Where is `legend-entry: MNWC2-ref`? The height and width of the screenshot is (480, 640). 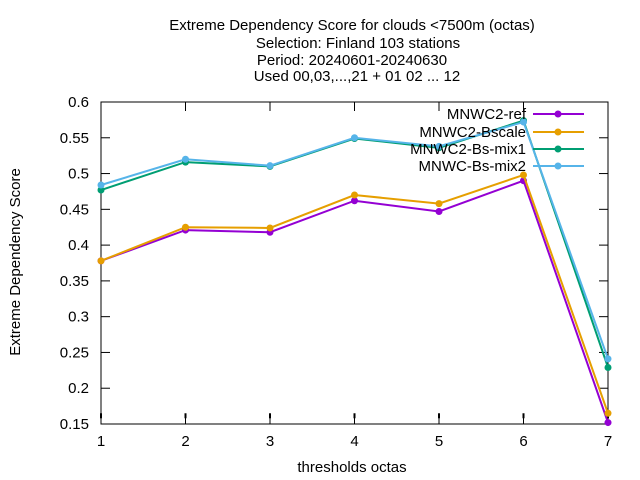 legend-entry: MNWC2-ref is located at coordinates (515, 114).